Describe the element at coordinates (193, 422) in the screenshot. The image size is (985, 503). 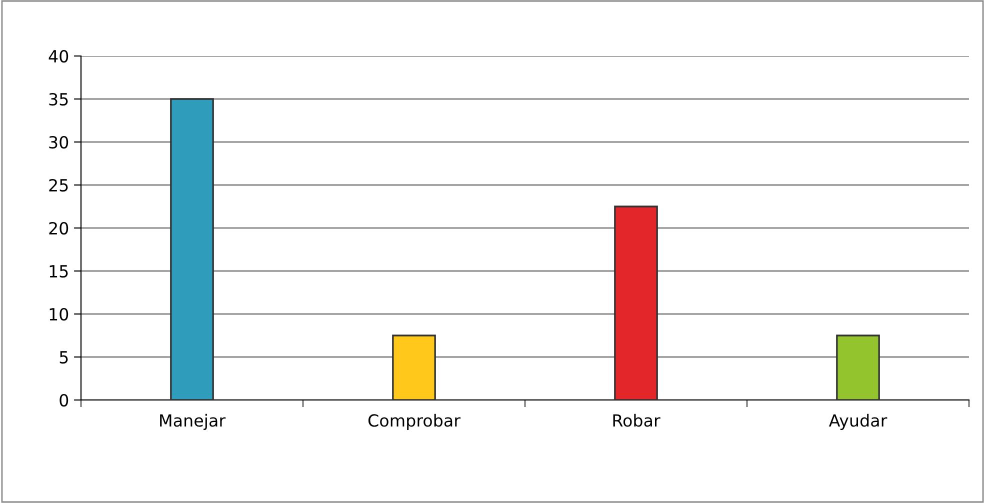
I see `x-tick-label: Manejar` at that location.